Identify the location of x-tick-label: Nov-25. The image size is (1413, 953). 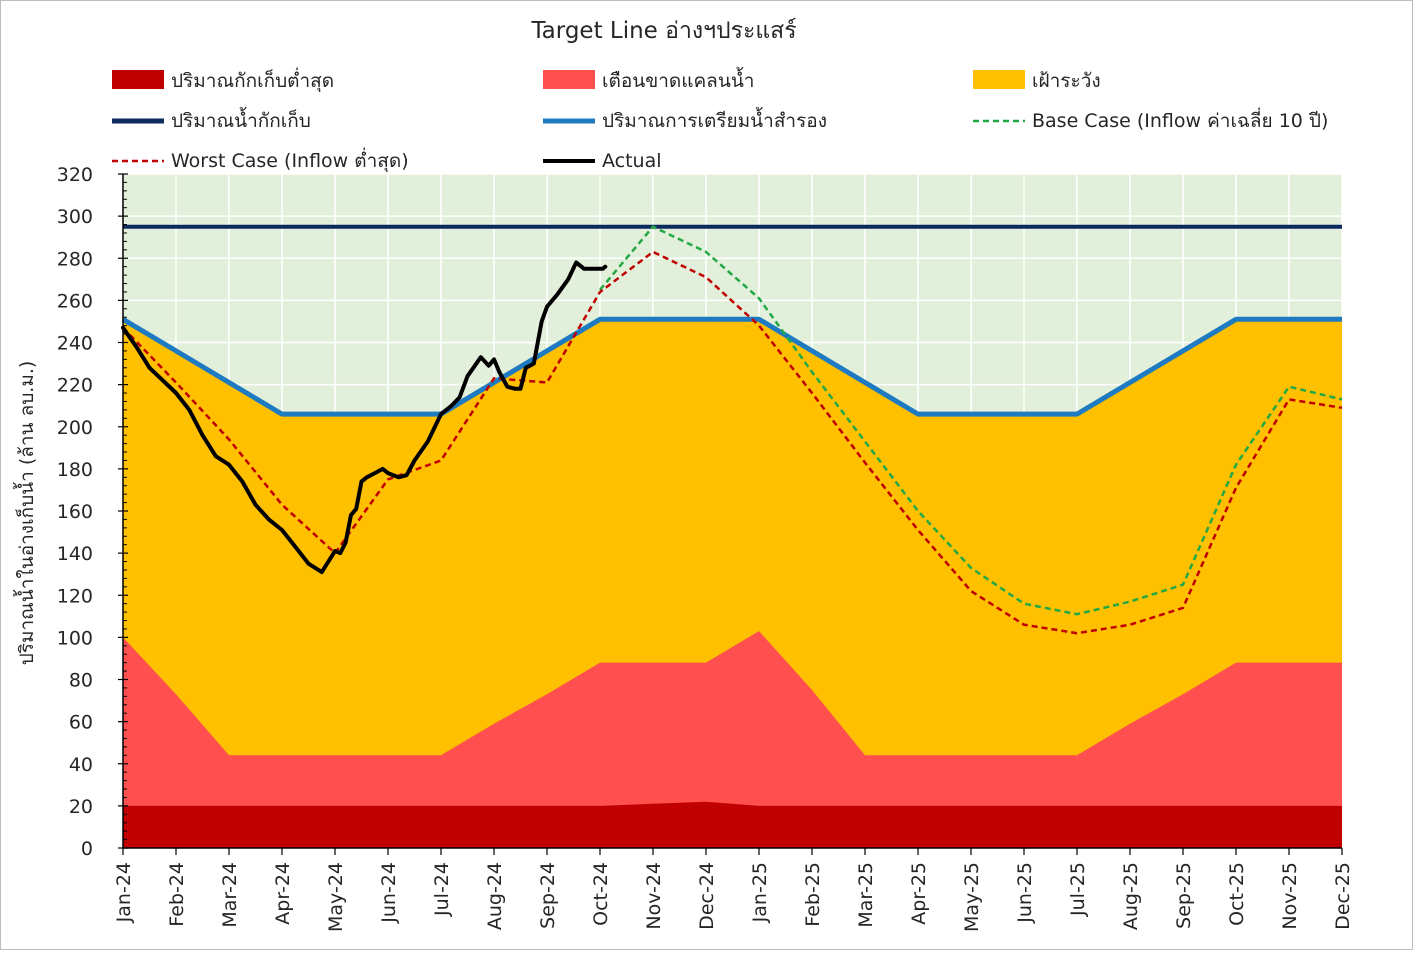
(1290, 896).